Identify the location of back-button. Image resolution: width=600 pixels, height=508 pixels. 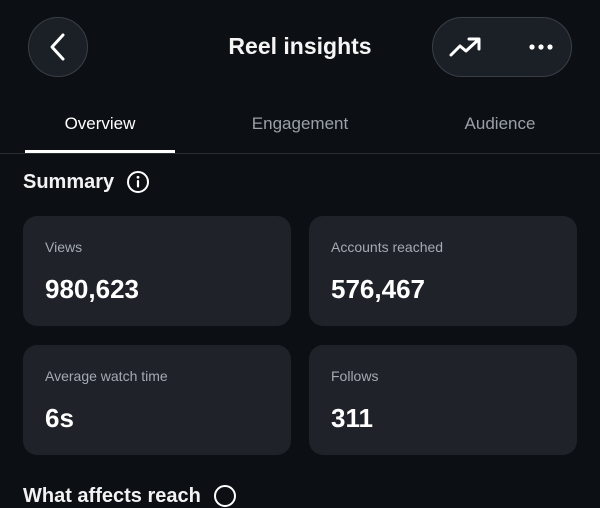
(58, 47).